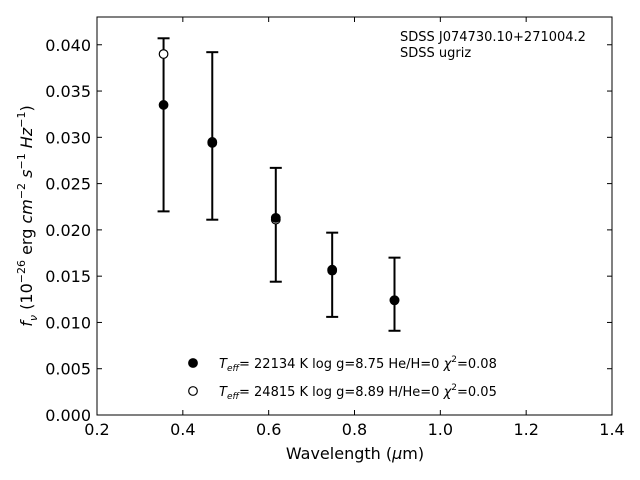 The width and height of the screenshot is (640, 480). What do you see at coordinates (68, 137) in the screenshot?
I see `y-tick-label: 0.030` at bounding box center [68, 137].